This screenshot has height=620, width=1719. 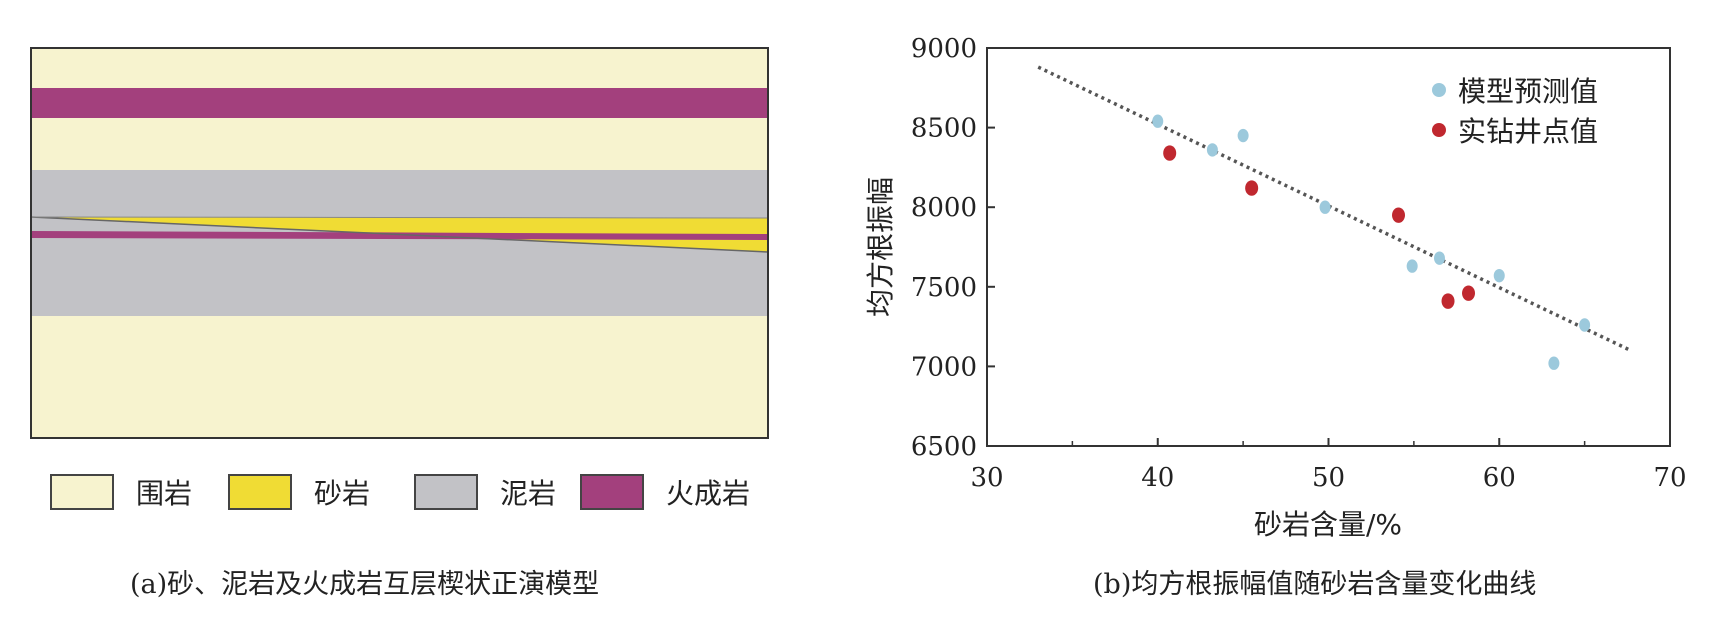 What do you see at coordinates (1528, 91) in the screenshot?
I see `legend-label: 模型预测值` at bounding box center [1528, 91].